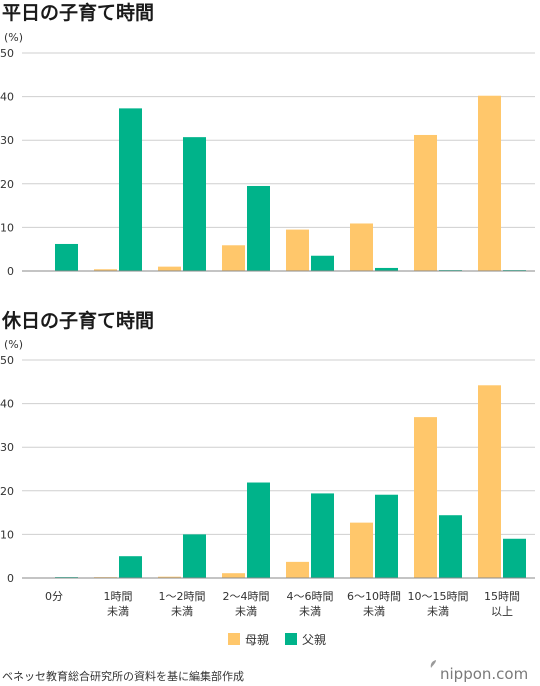 The height and width of the screenshot is (686, 540). What do you see at coordinates (13, 37) in the screenshot?
I see `chart1-unit-label: (%)` at bounding box center [13, 37].